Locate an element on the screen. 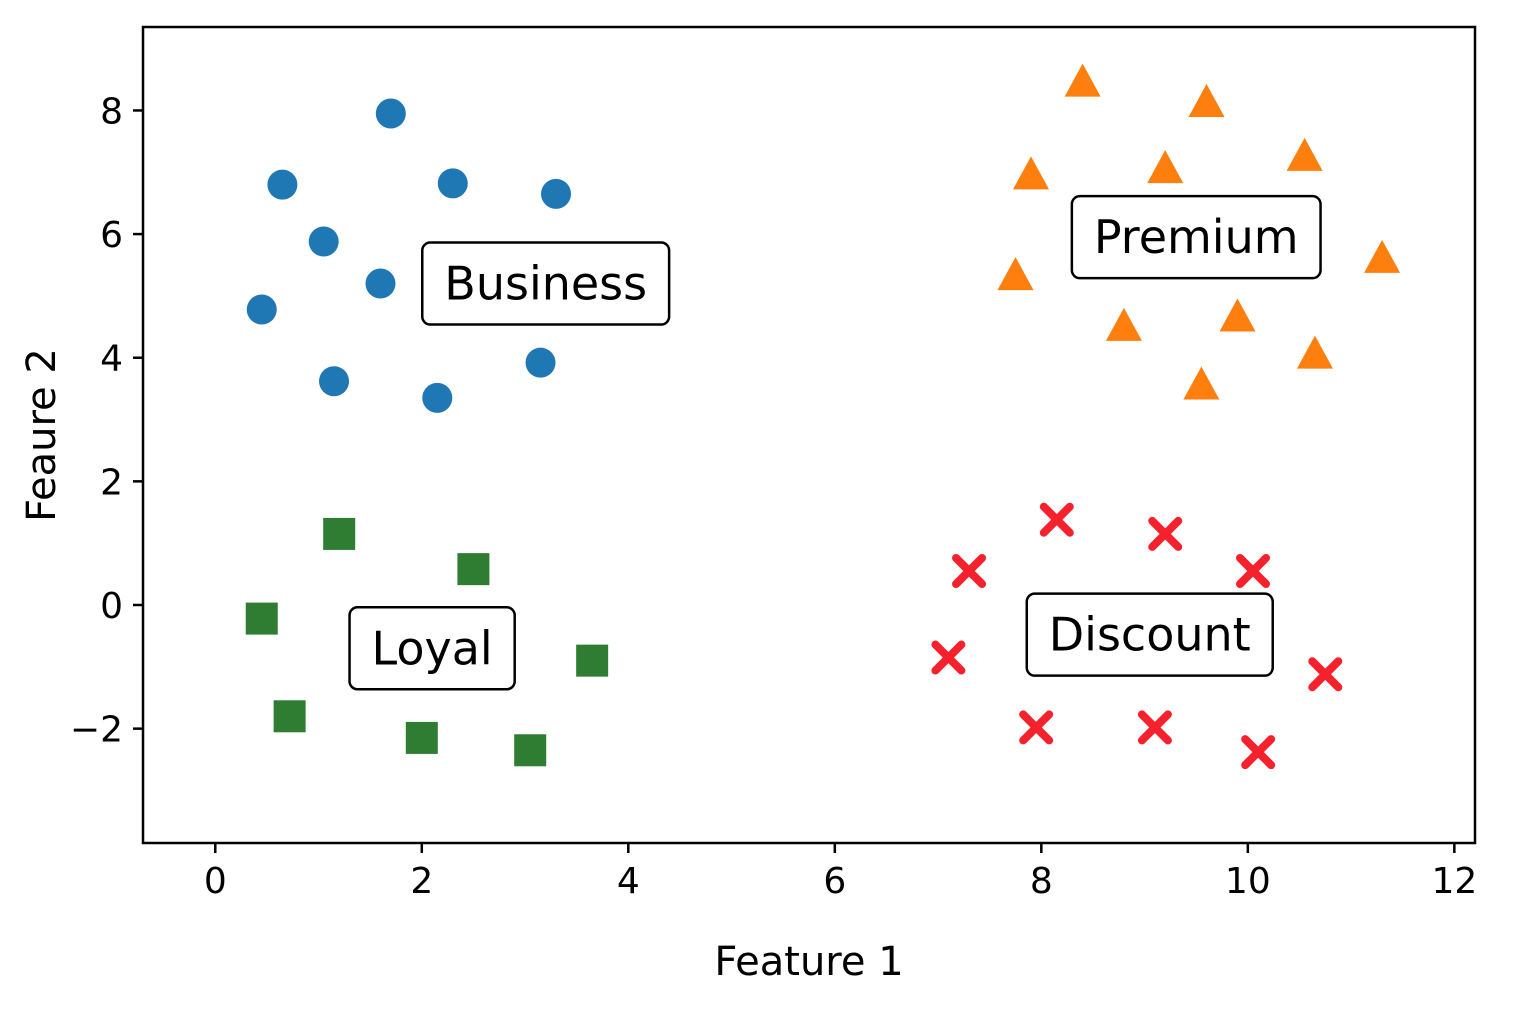  business-cluster-label: Business is located at coordinates (546, 283).